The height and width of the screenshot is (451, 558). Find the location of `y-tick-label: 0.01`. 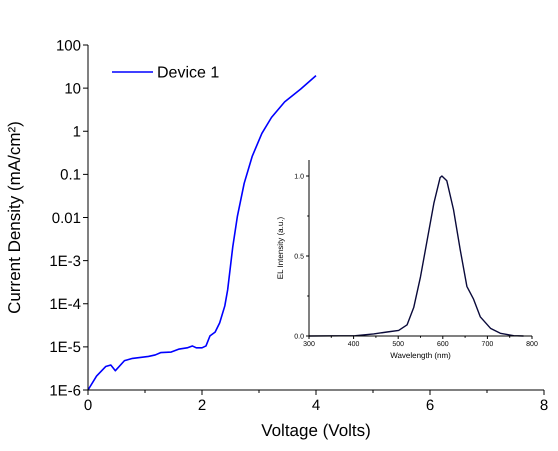

y-tick-label: 0.01 is located at coordinates (66, 218).